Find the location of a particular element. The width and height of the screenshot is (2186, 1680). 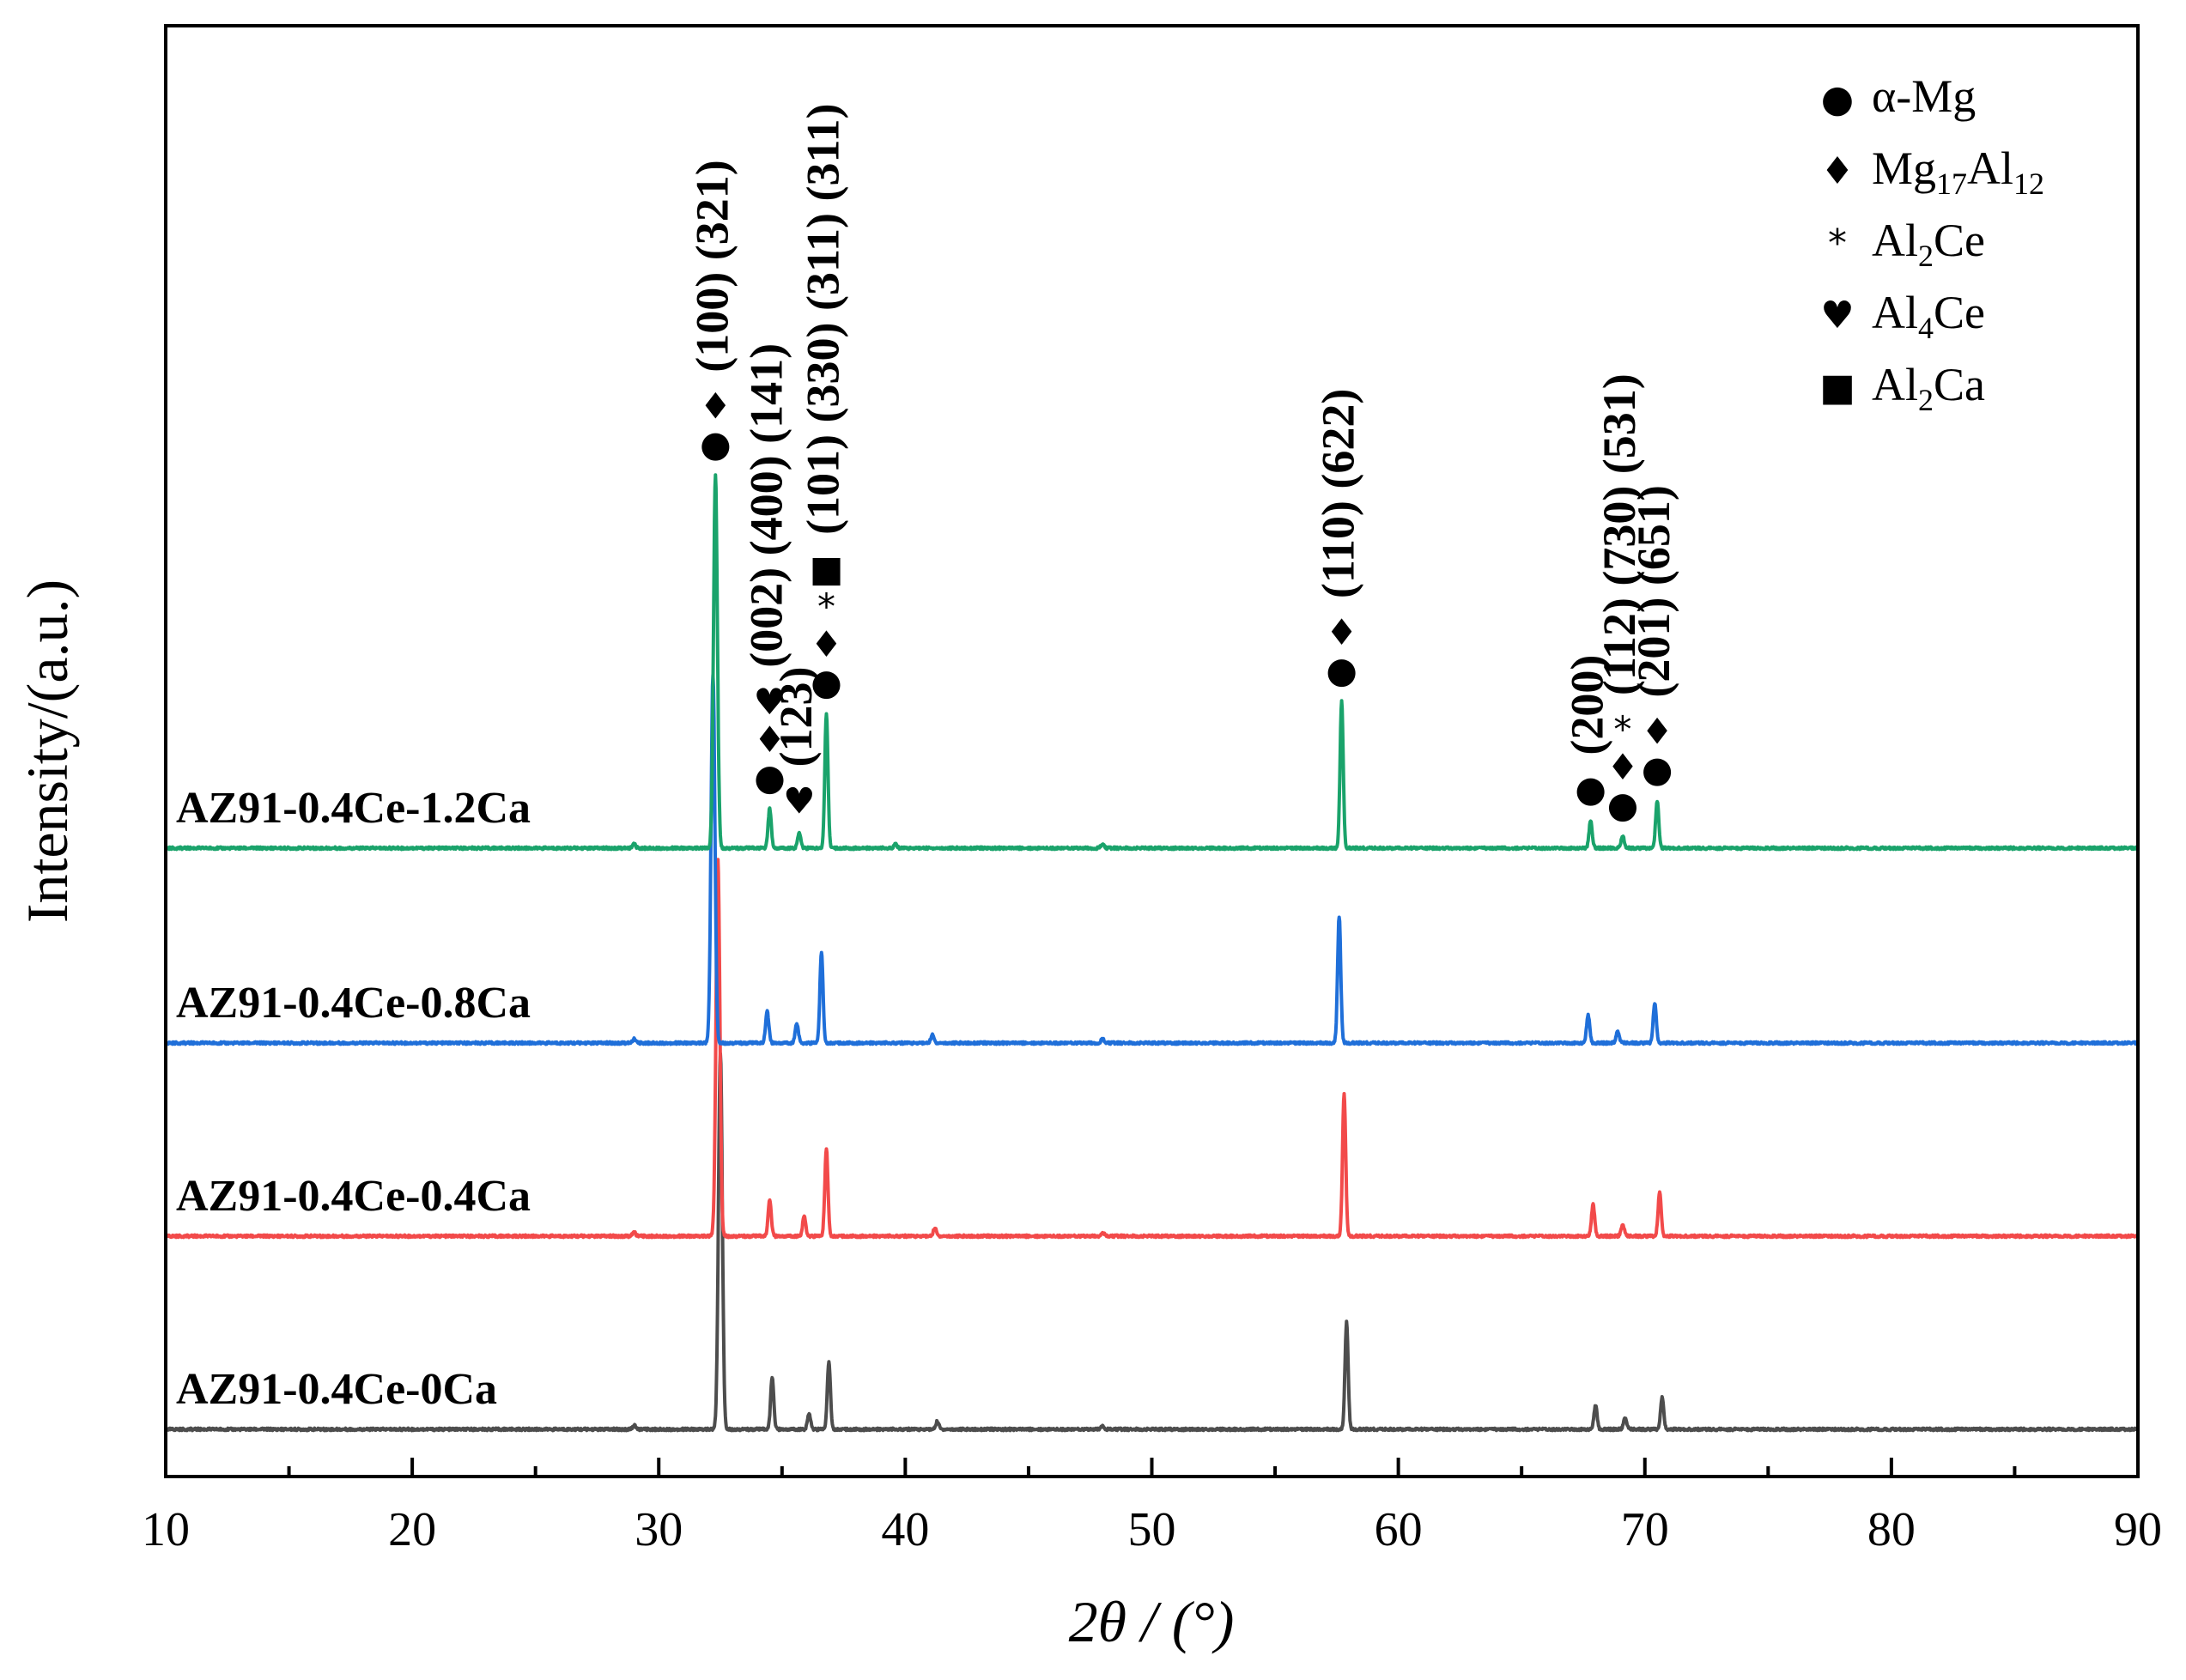

legend-label: Al2Ca is located at coordinates (1928, 388).